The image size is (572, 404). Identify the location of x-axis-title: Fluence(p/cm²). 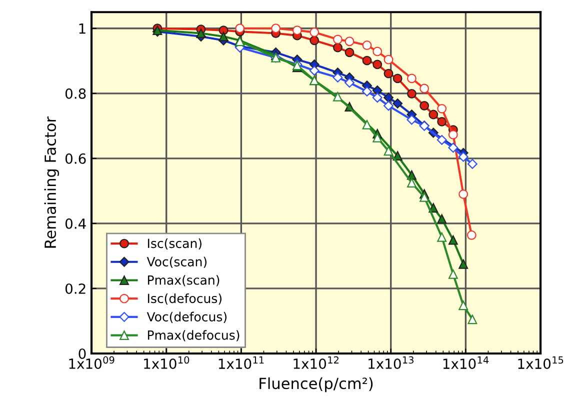
(316, 384).